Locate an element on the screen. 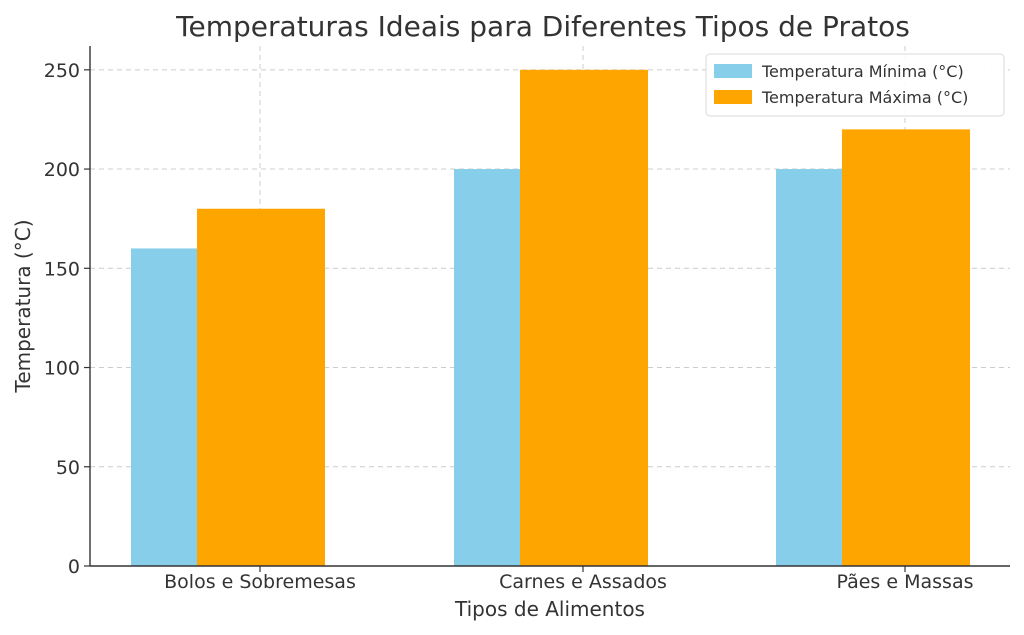  y-tick-label: 50 is located at coordinates (68, 468).